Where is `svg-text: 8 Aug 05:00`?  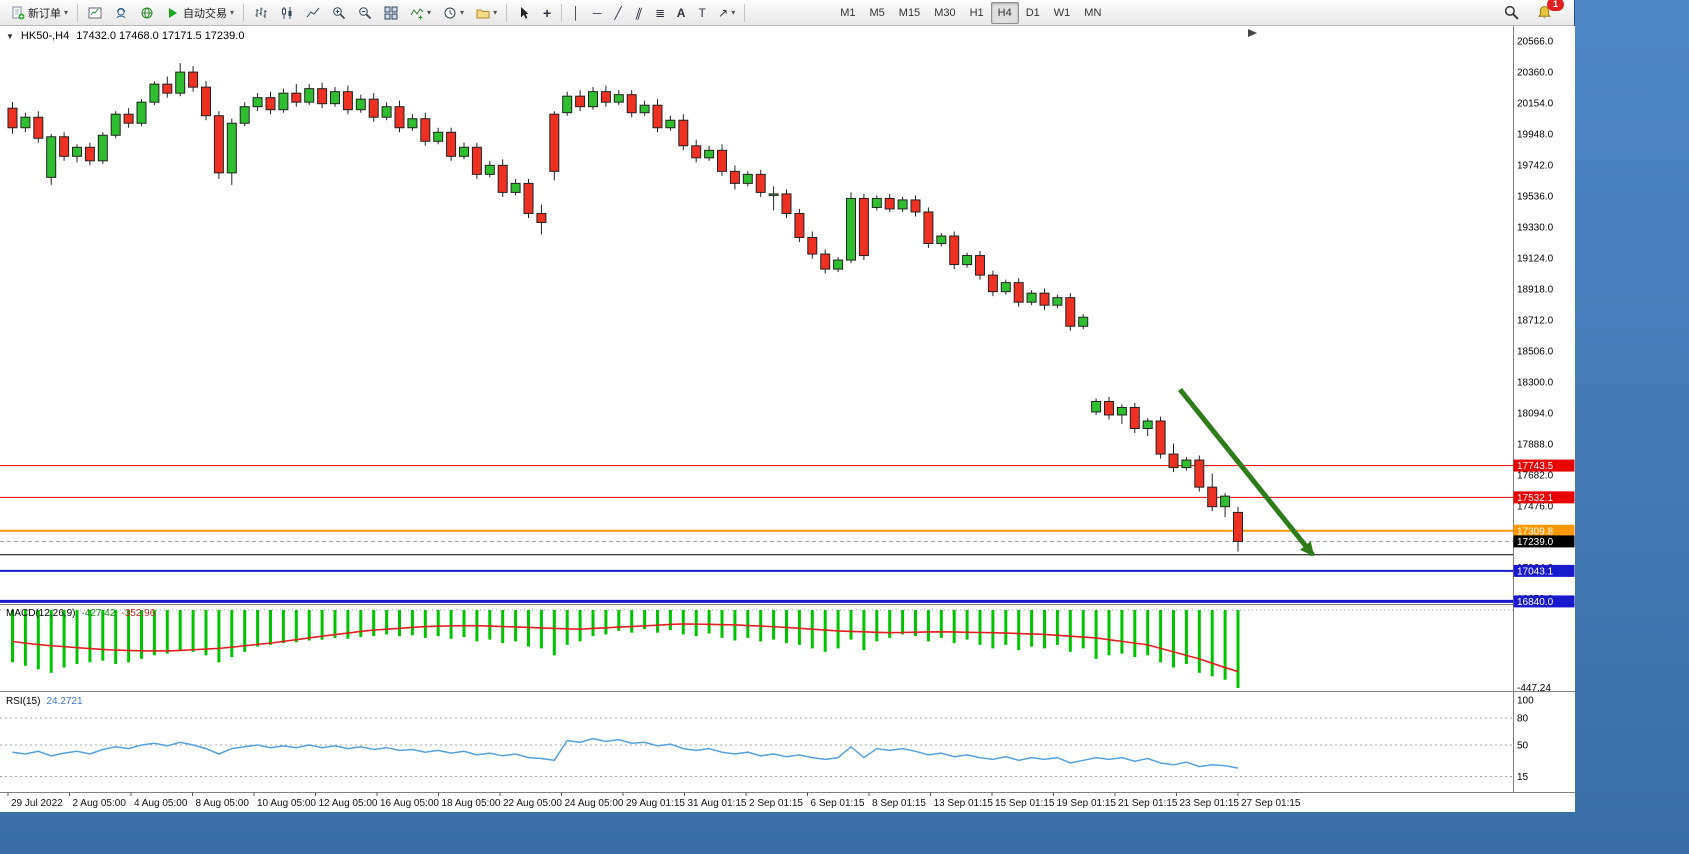
svg-text: 8 Aug 05:00 is located at coordinates (223, 803).